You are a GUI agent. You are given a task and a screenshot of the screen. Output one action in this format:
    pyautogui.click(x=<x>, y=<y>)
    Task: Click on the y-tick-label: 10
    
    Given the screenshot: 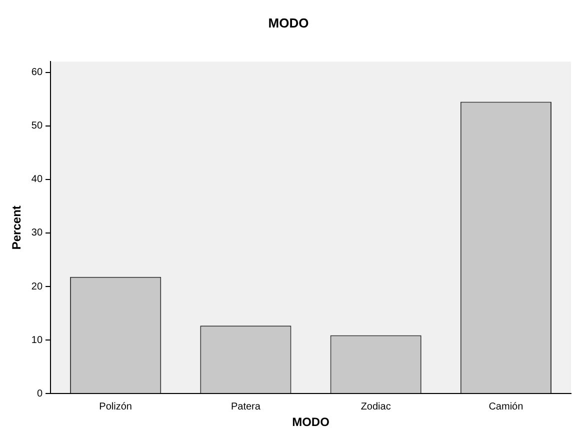 What is the action you would take?
    pyautogui.click(x=37, y=340)
    